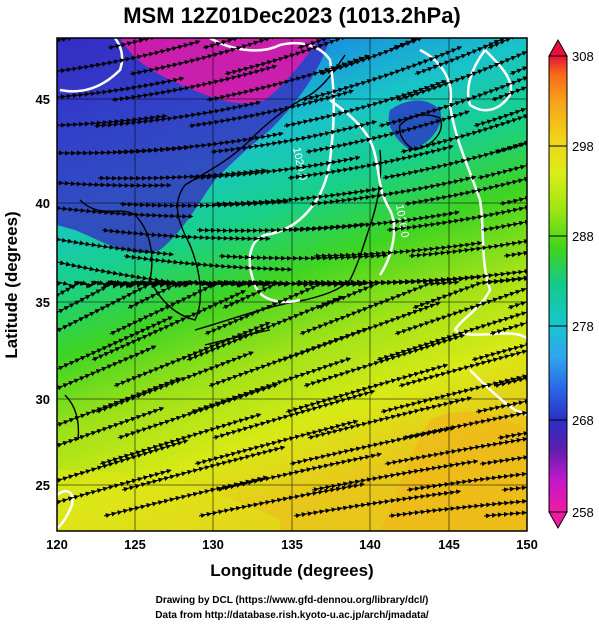 Image resolution: width=599 pixels, height=625 pixels. What do you see at coordinates (291, 570) in the screenshot?
I see `x-axis-label: Longitude (degrees)` at bounding box center [291, 570].